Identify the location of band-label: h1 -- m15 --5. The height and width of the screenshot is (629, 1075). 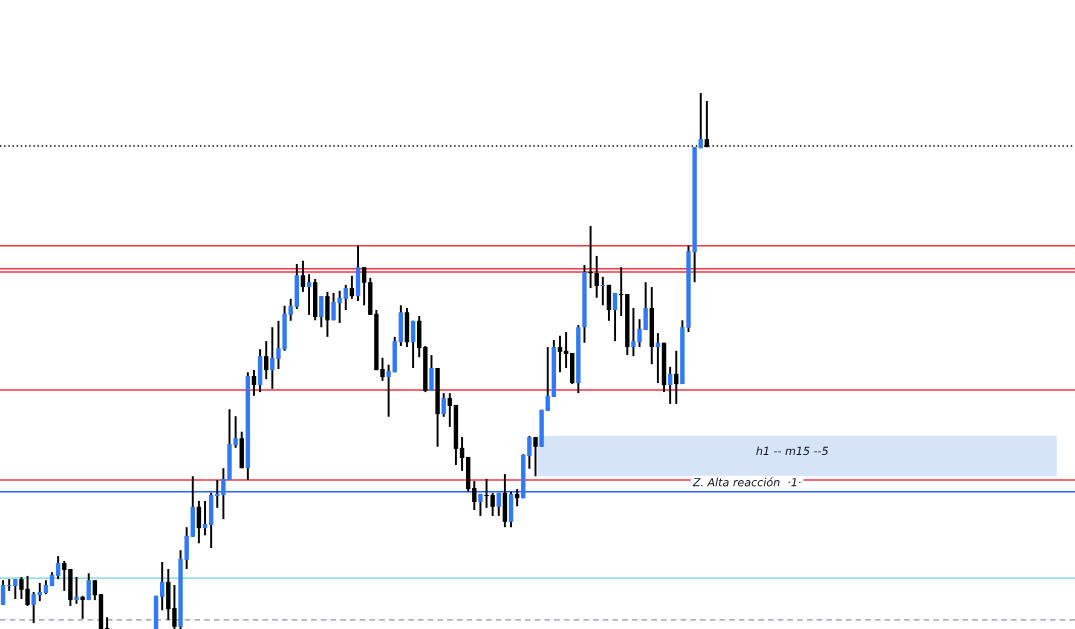
(792, 451).